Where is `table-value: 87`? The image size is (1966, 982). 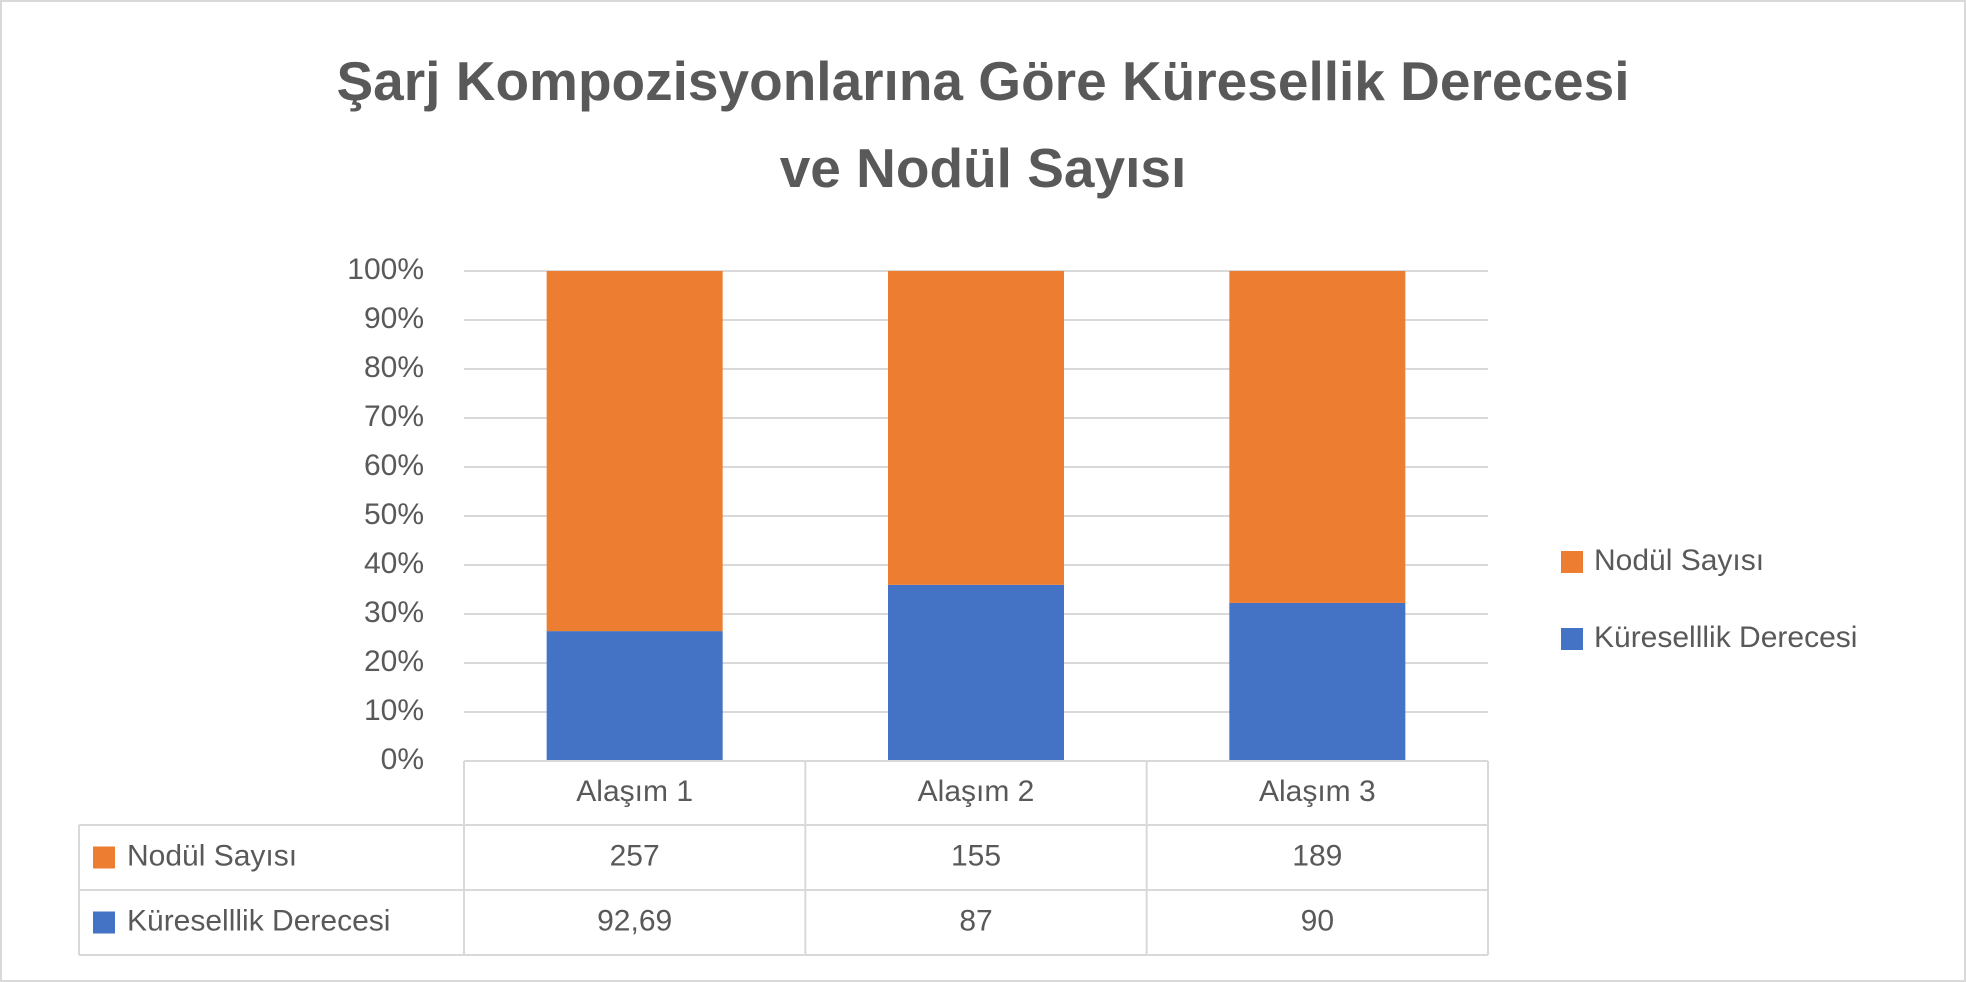
table-value: 87 is located at coordinates (975, 920).